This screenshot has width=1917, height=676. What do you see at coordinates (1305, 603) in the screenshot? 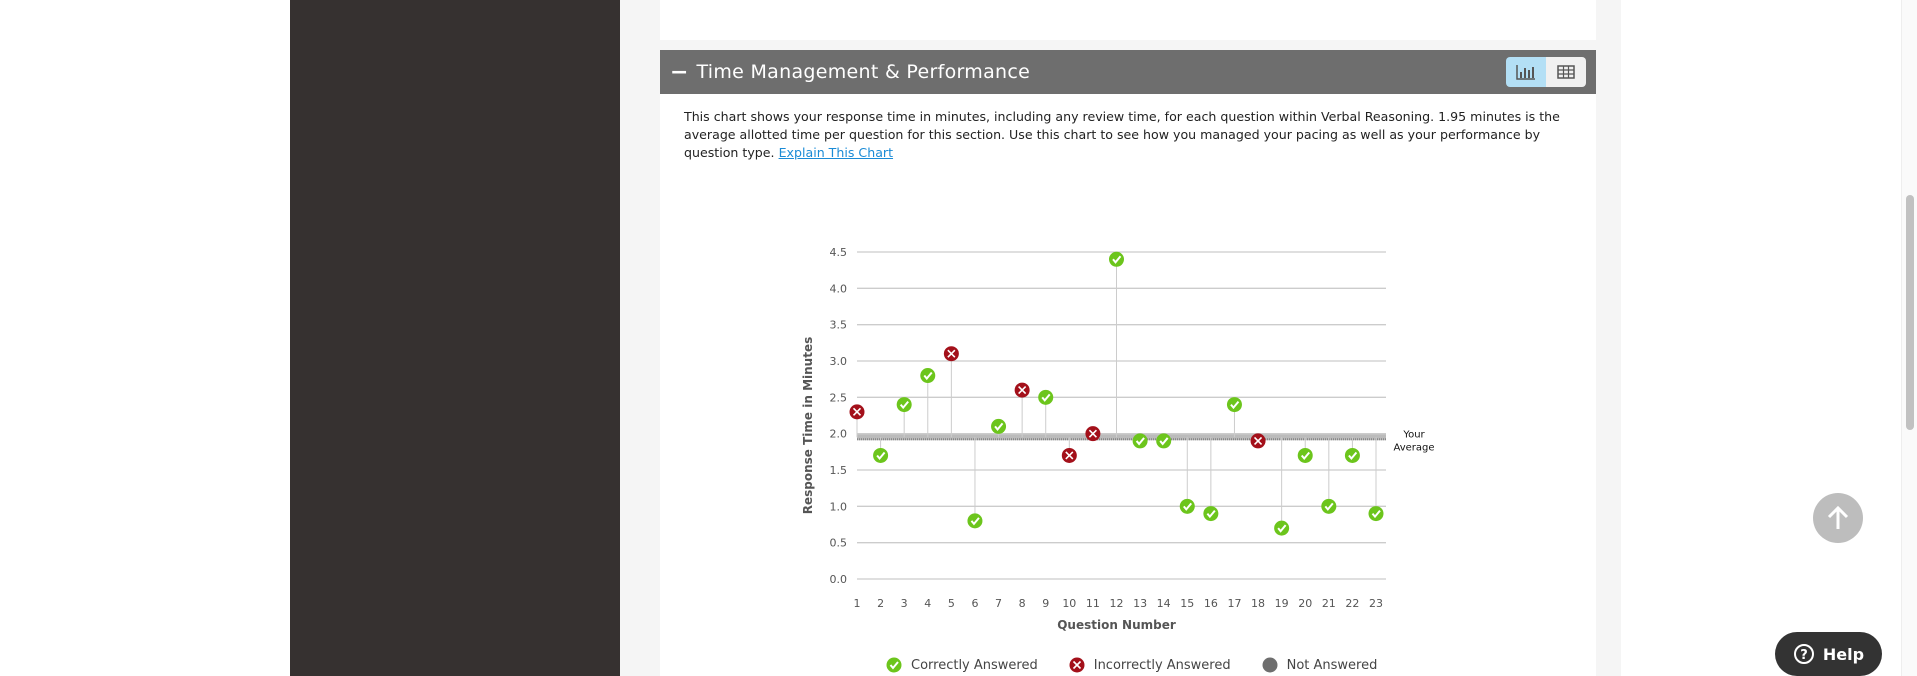
I see `x-tick-label: 20` at bounding box center [1305, 603].